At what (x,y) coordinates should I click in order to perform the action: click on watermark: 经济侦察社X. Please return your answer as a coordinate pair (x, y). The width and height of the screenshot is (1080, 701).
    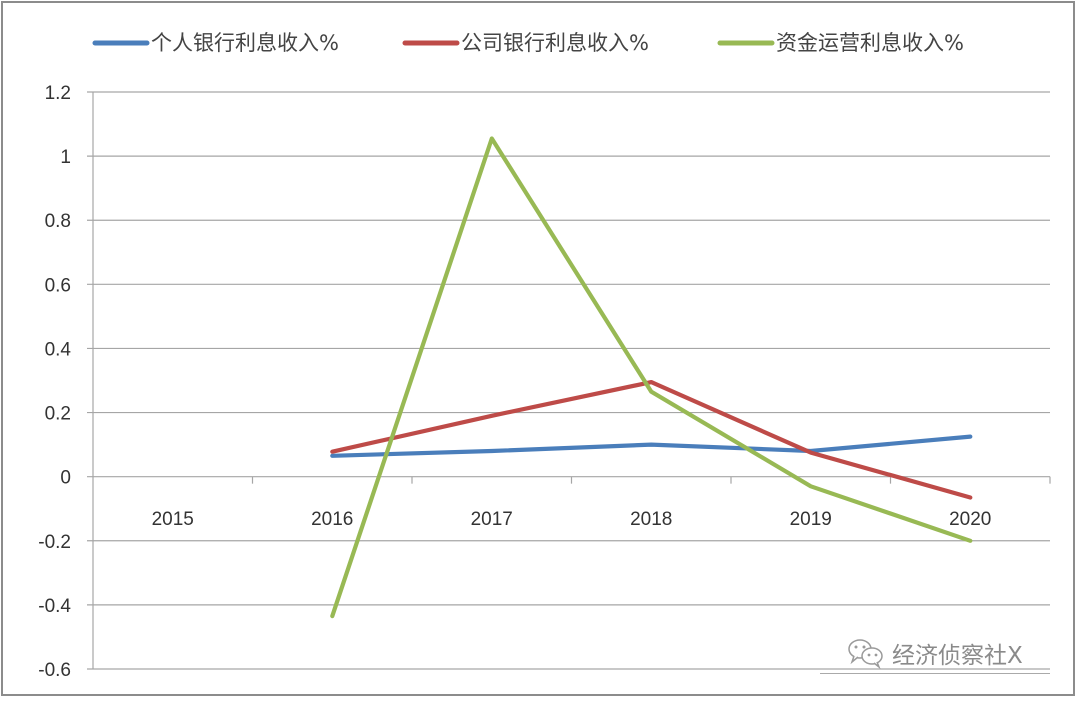
    Looking at the image, I should click on (934, 653).